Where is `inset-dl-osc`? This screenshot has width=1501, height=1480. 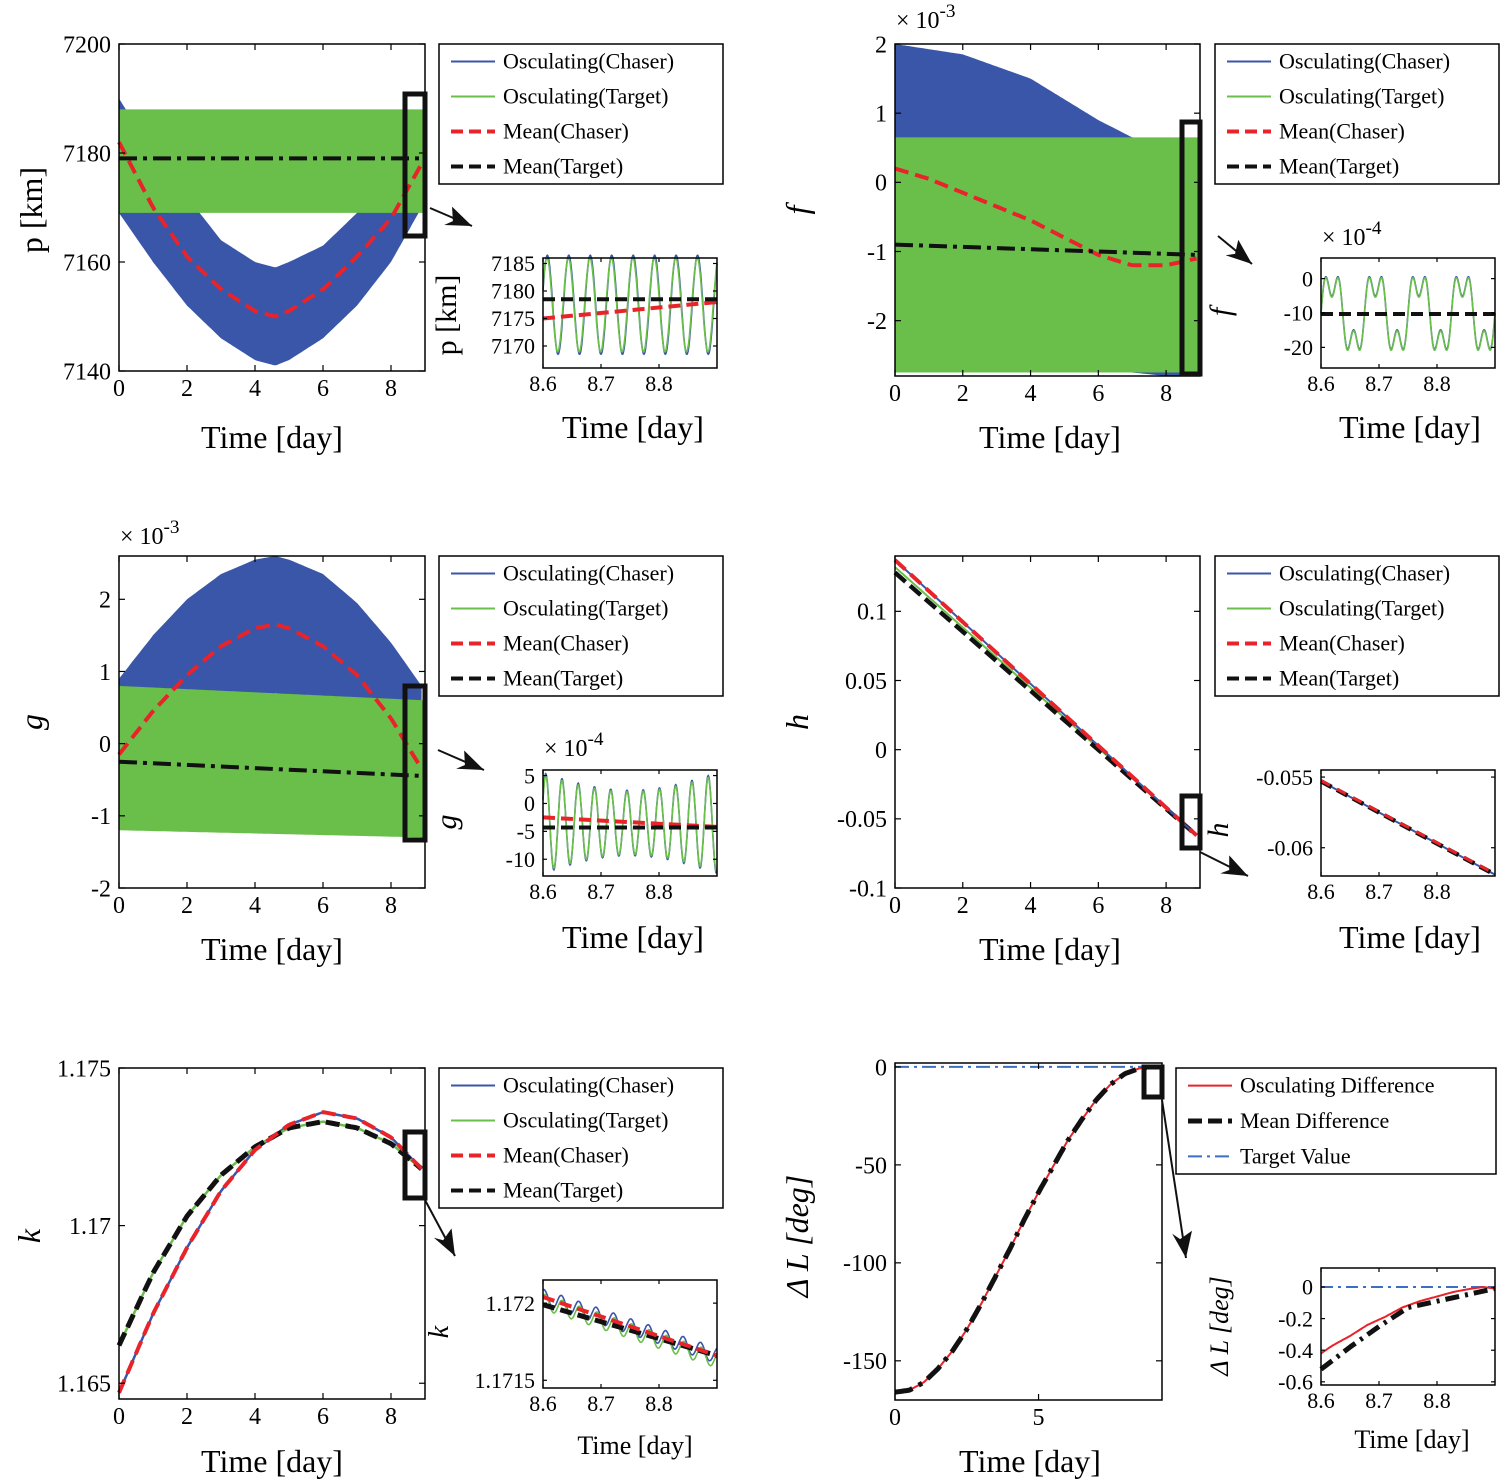 inset-dl-osc is located at coordinates (1408, 1320).